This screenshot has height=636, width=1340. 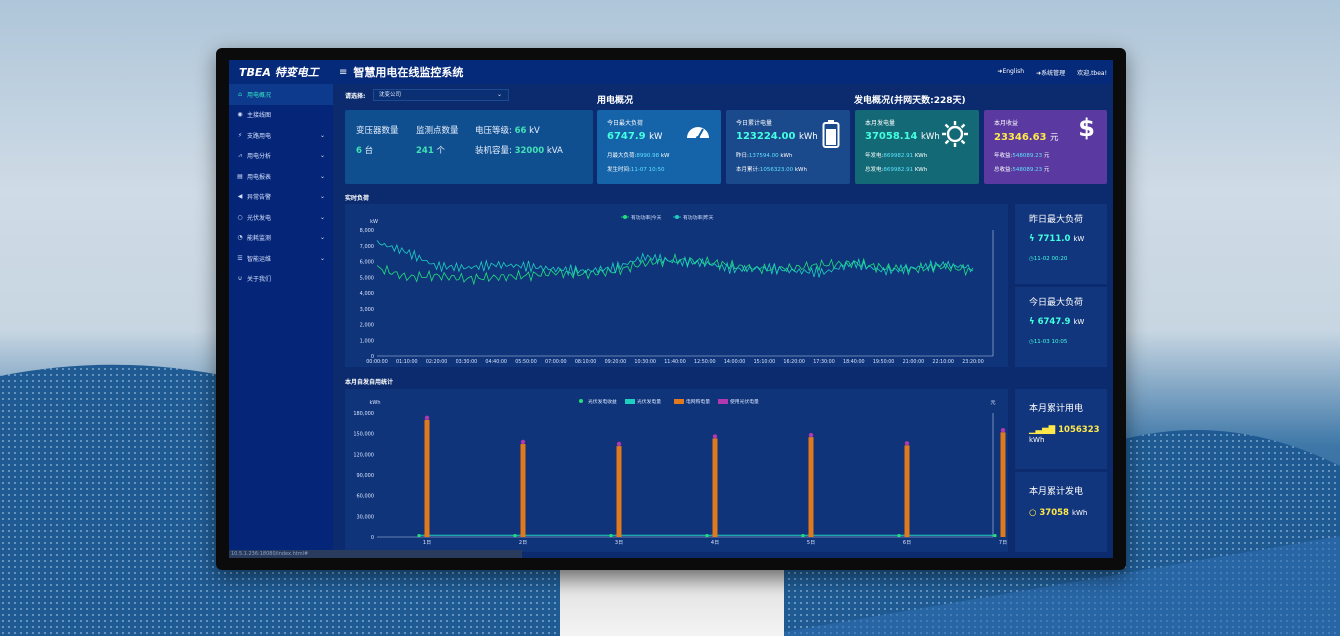 I want to click on bullhorn-icon: ◀, so click(x=240, y=197).